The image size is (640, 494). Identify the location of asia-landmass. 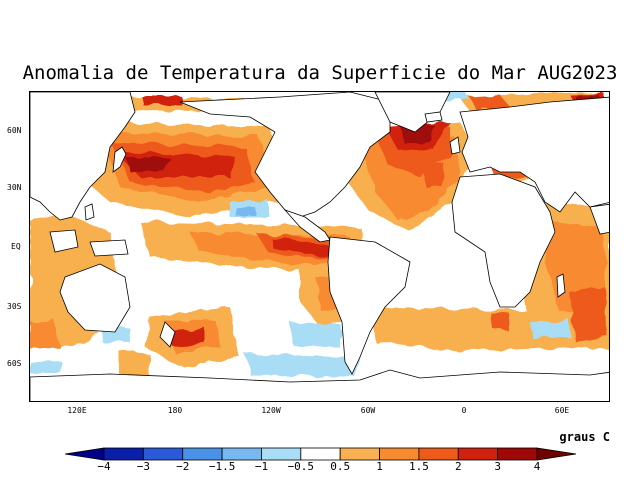
(83, 156).